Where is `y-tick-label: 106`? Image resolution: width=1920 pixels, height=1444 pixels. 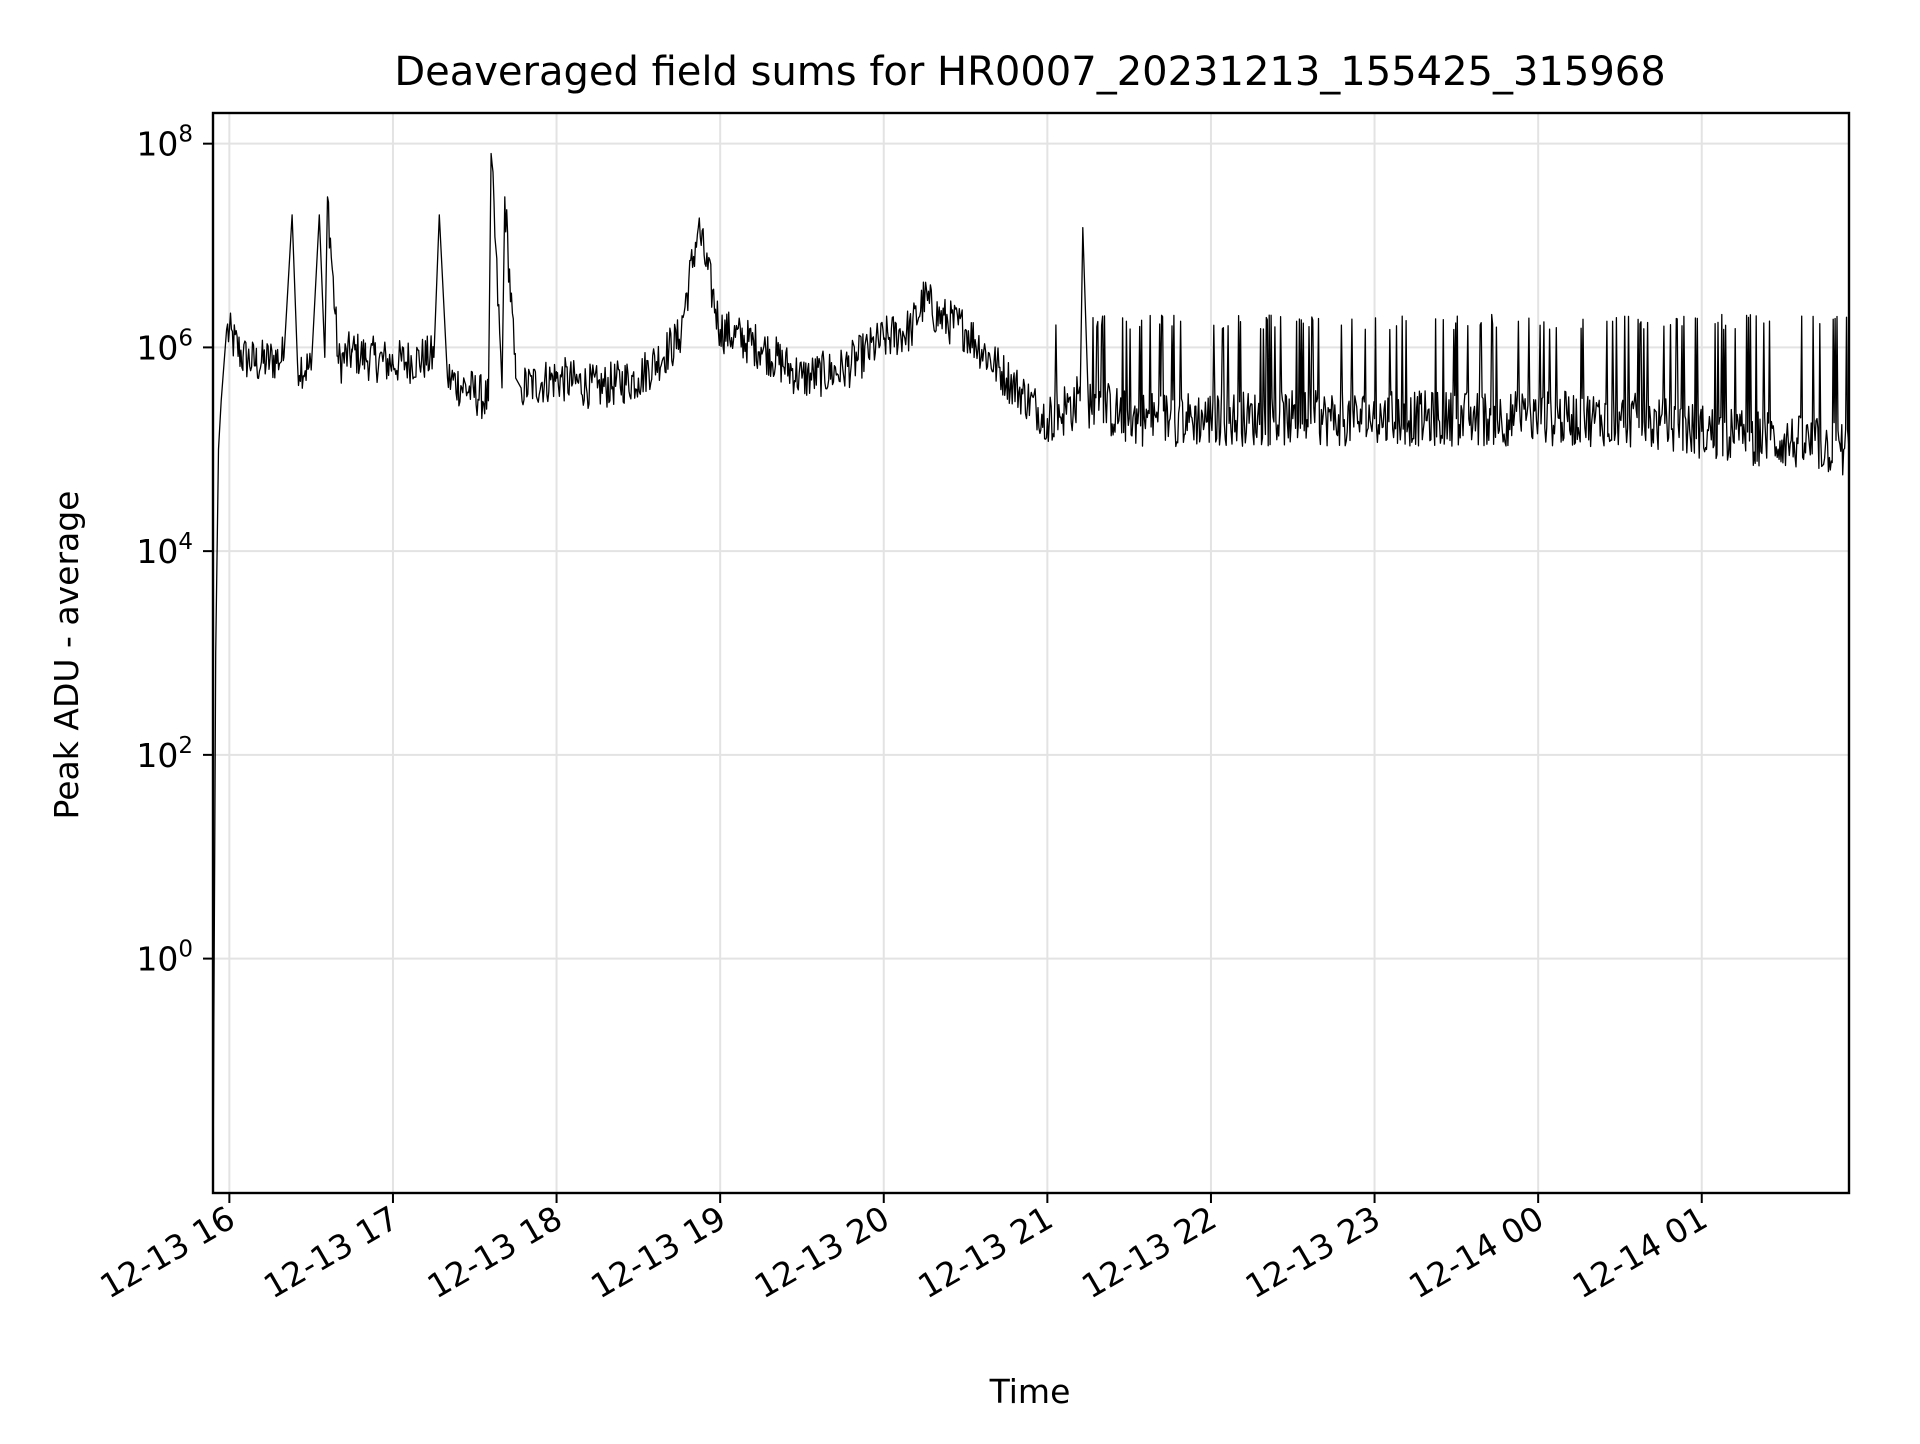 y-tick-label: 106 is located at coordinates (164, 346).